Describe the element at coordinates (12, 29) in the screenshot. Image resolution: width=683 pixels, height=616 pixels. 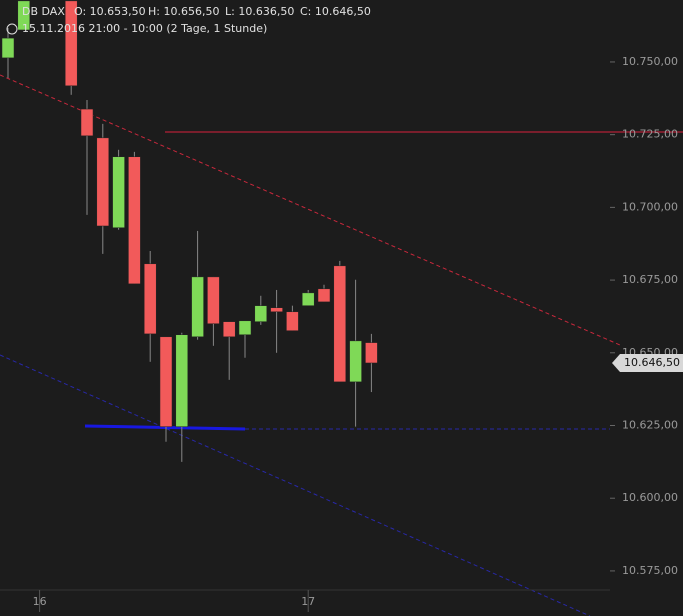
I see `clock-icon` at that location.